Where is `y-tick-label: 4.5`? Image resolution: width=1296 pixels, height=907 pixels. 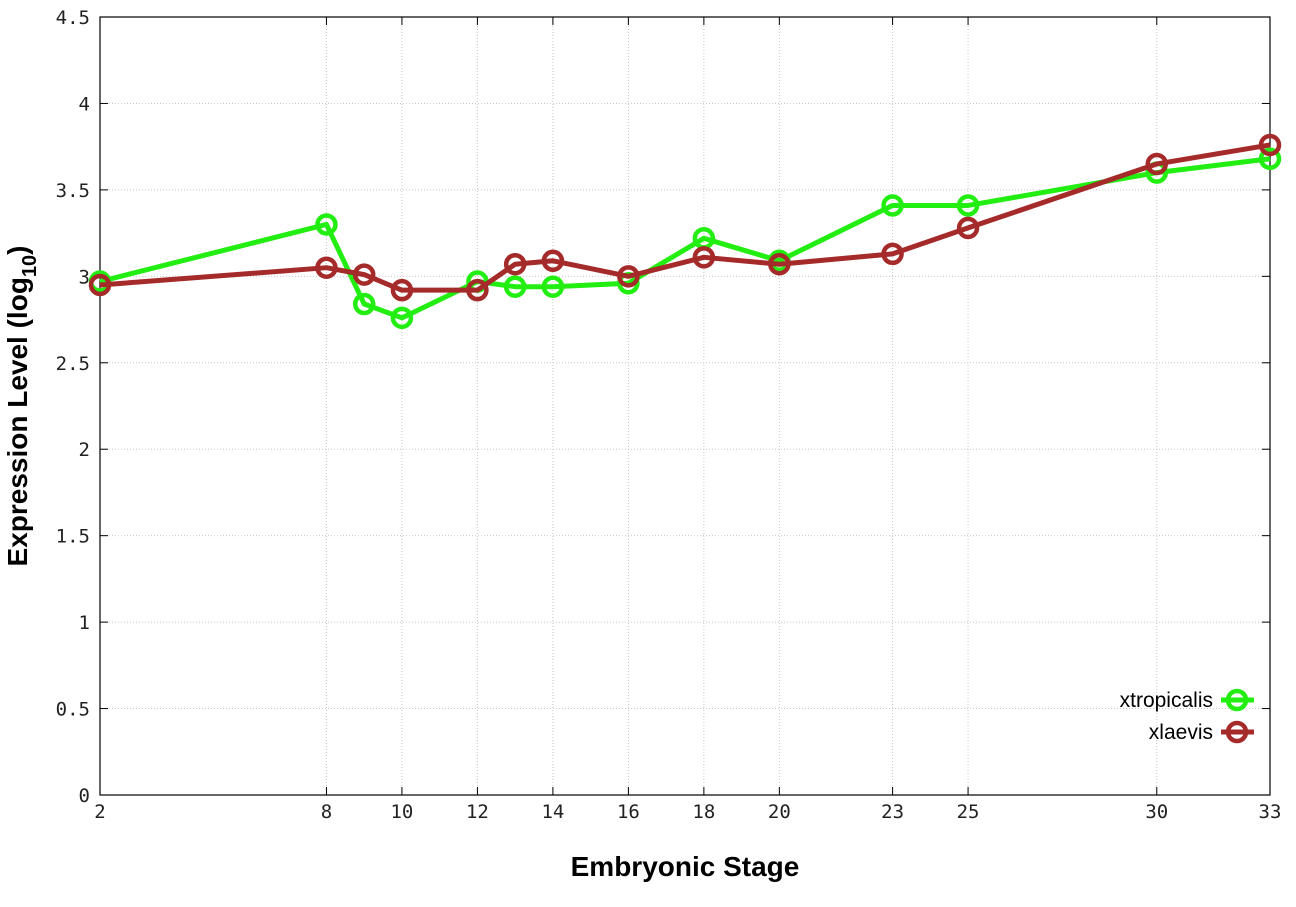
y-tick-label: 4.5 is located at coordinates (73, 18).